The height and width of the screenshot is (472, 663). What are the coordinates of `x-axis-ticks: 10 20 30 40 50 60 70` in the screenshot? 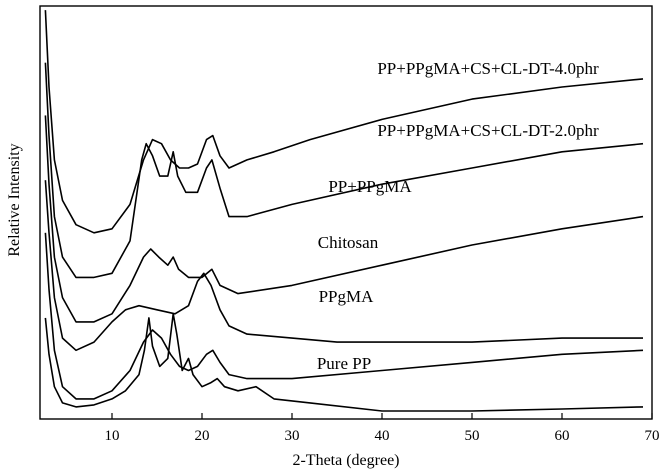 It's located at (382, 428).